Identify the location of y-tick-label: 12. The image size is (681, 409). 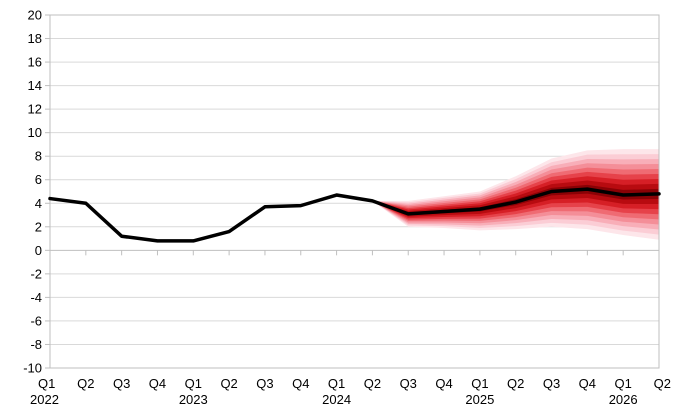
(35, 109).